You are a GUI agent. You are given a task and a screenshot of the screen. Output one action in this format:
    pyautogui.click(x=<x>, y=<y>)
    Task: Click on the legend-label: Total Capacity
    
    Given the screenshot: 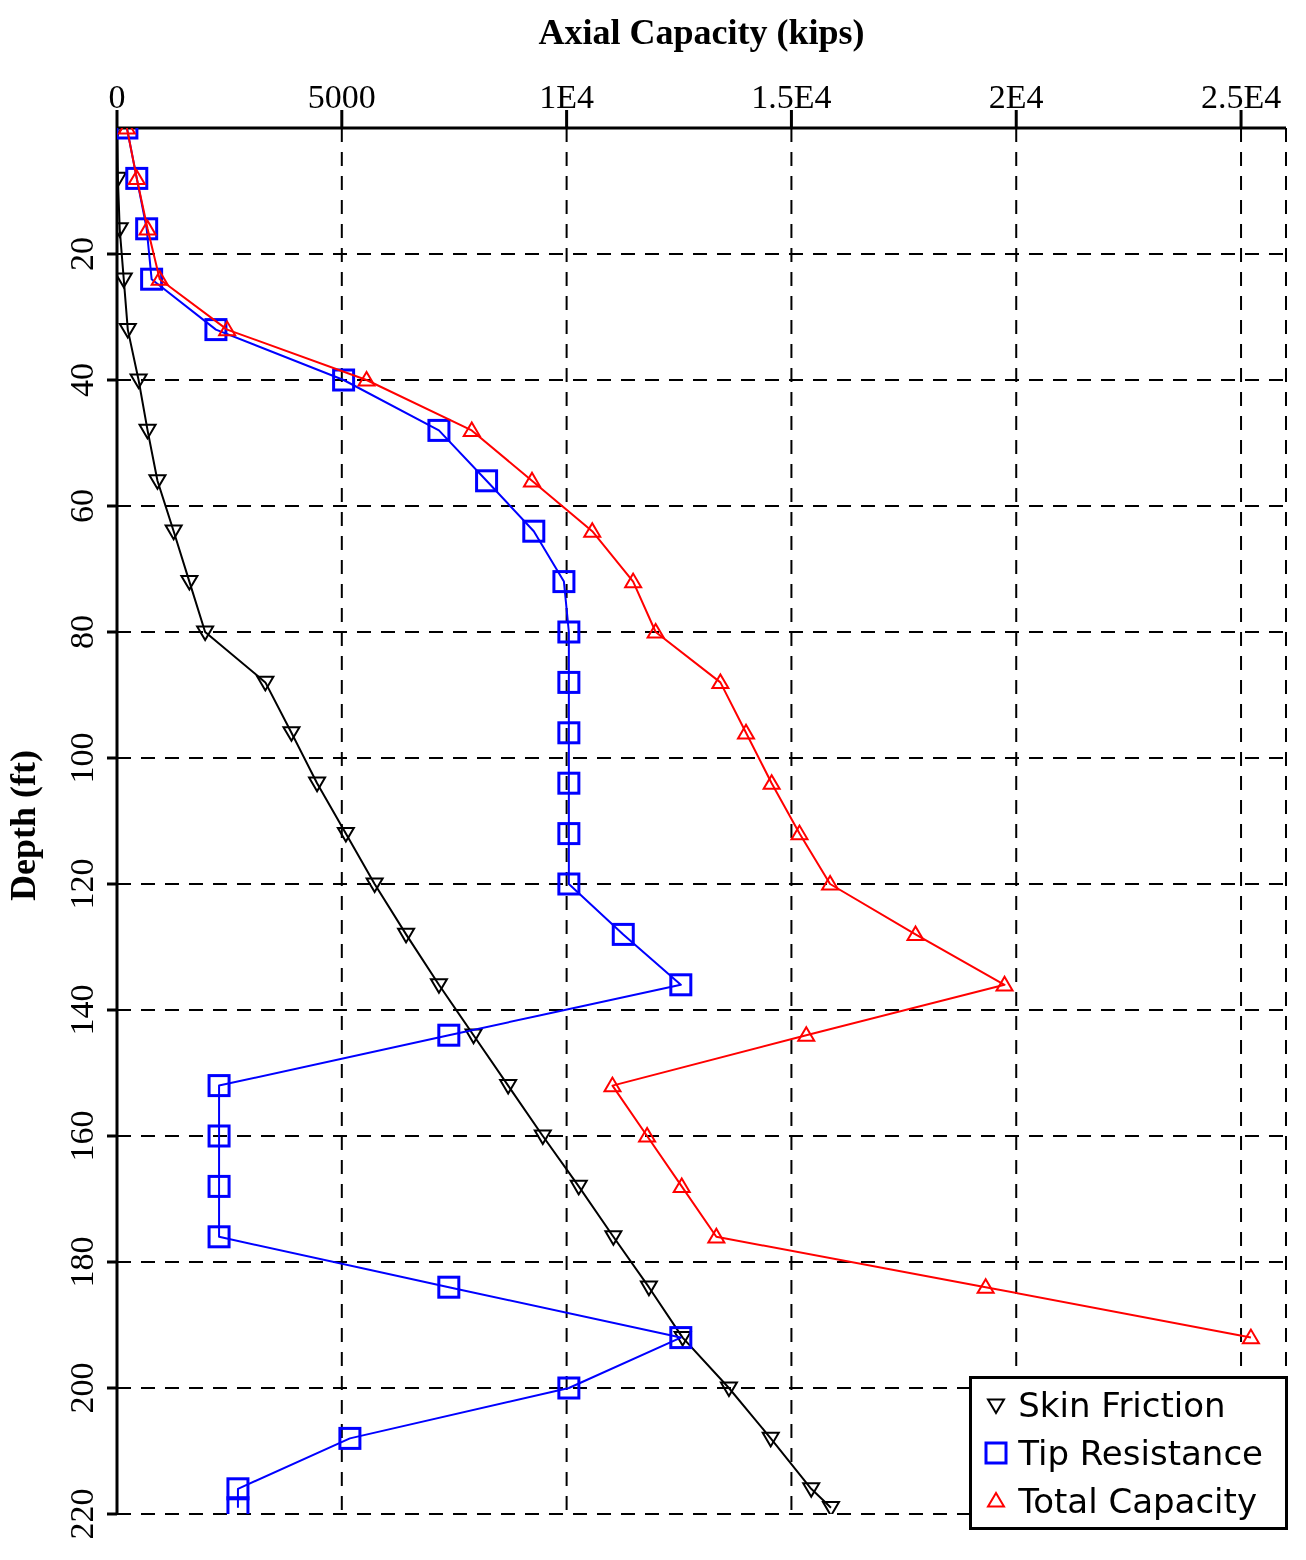 What is the action you would take?
    pyautogui.click(x=1138, y=1501)
    